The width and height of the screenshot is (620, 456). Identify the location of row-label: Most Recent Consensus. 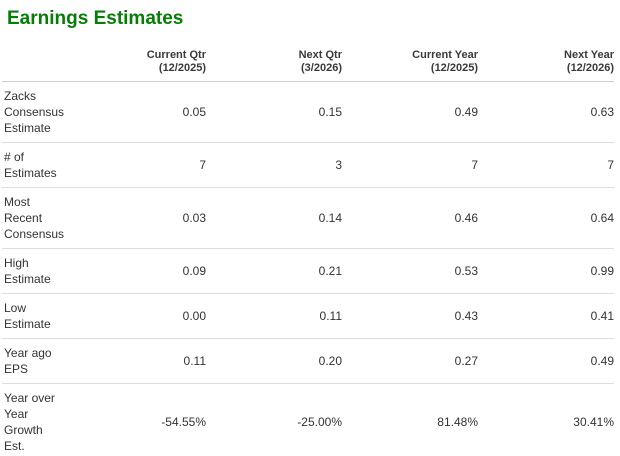
(36, 218).